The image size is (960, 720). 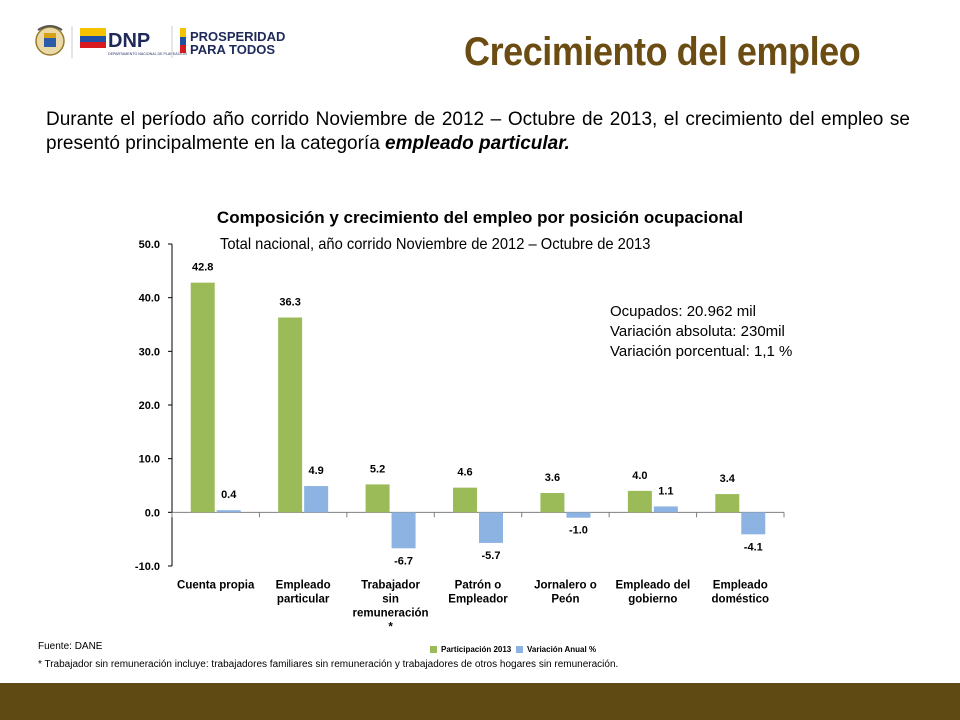 I want to click on category-label: Jornalero o, so click(x=565, y=585).